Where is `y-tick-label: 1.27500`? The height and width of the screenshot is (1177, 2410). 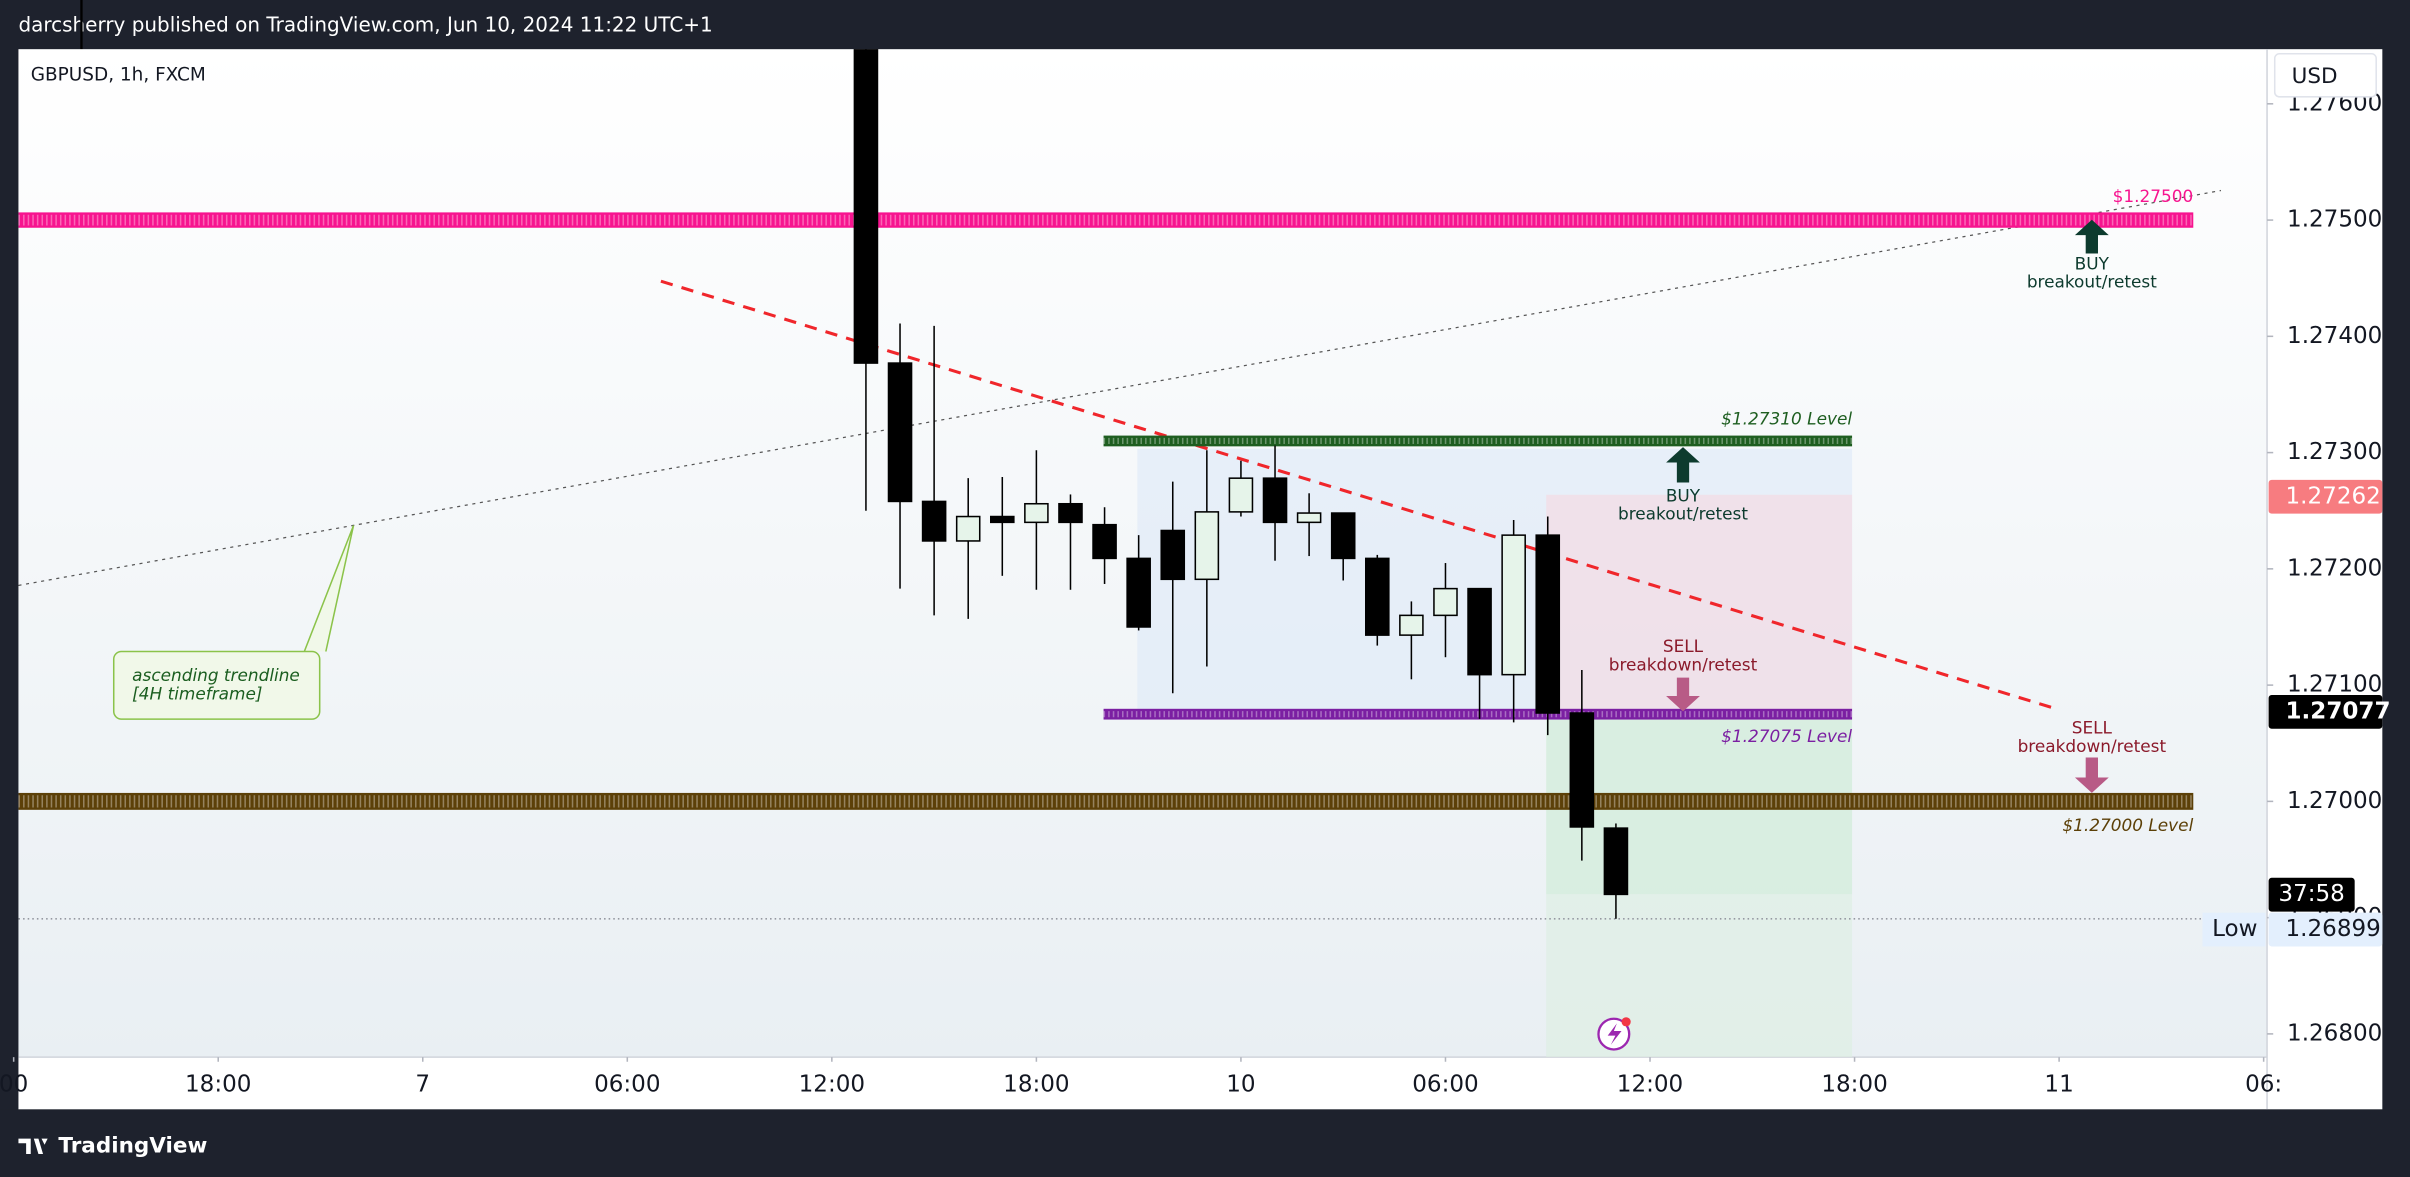 y-tick-label: 1.27500 is located at coordinates (2334, 220).